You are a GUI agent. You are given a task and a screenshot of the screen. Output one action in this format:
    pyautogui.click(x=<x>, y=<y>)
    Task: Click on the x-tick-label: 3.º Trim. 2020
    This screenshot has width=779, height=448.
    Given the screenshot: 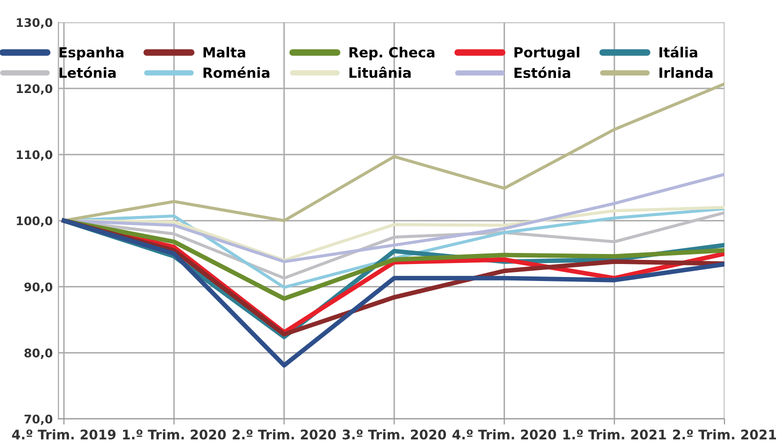 What is the action you would take?
    pyautogui.click(x=394, y=434)
    